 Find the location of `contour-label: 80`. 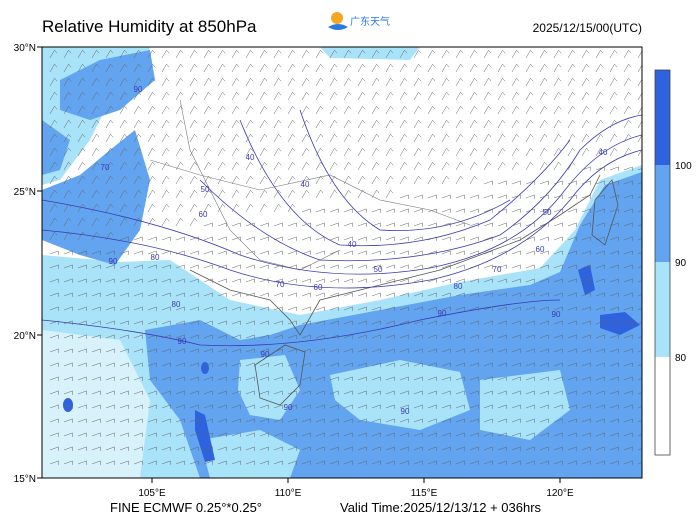

contour-label: 80 is located at coordinates (155, 257).